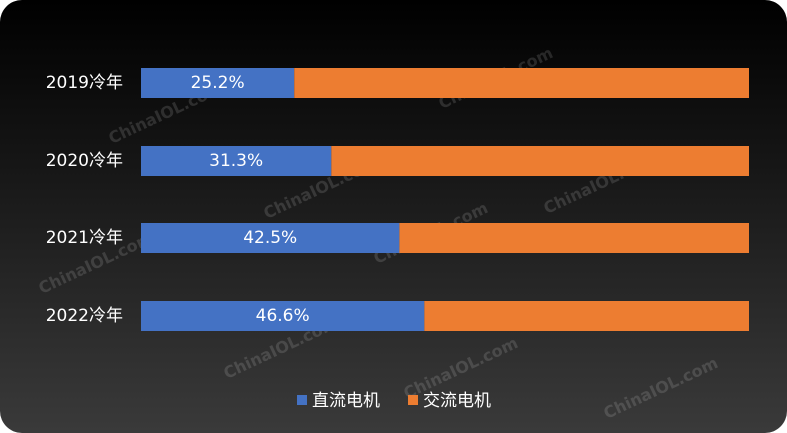 This screenshot has width=787, height=433. I want to click on y-tick-label: 2021冷年, so click(84, 238).